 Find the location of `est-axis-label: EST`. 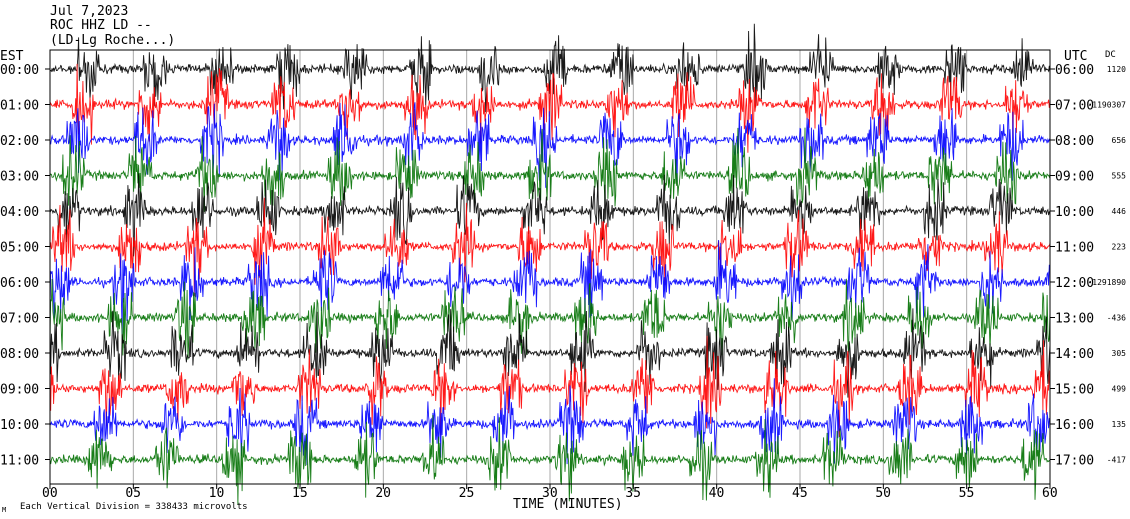

est-axis-label: EST is located at coordinates (12, 56).